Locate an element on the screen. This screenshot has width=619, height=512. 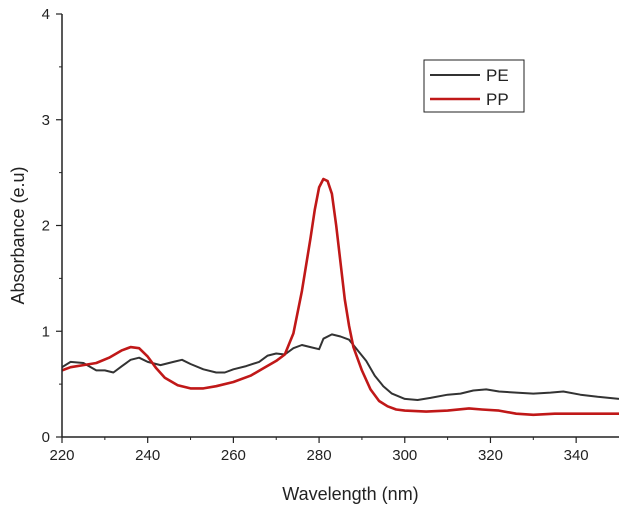
x-tick-label: 320 is located at coordinates (490, 455).